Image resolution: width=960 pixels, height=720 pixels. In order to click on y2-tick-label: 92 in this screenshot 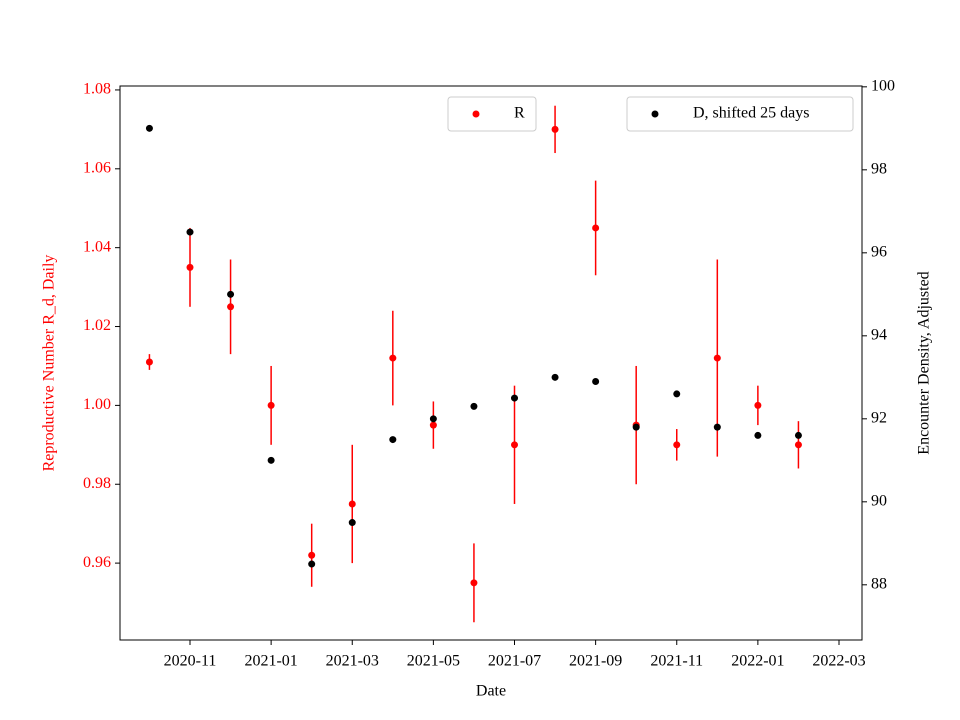, I will do `click(879, 417)`.